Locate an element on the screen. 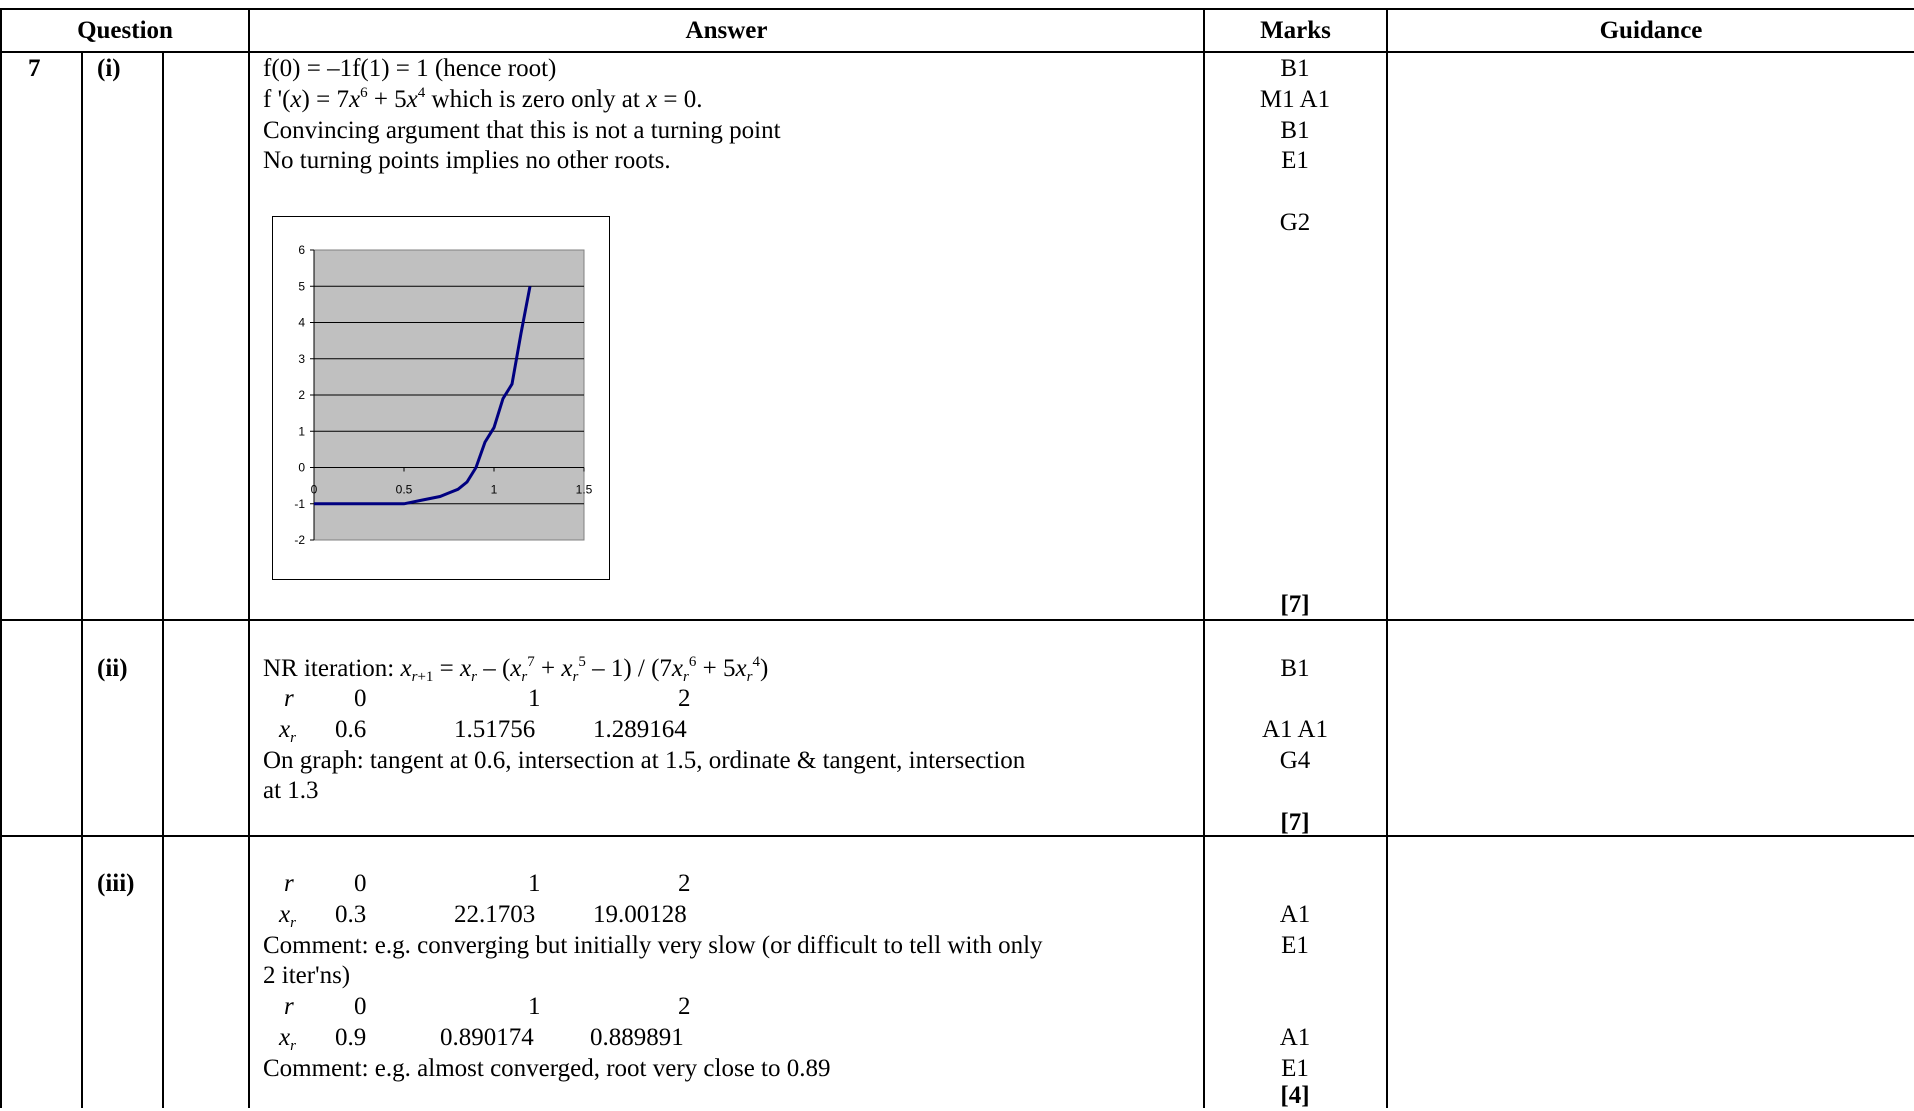  y-tick-label: 5 is located at coordinates (301, 286).